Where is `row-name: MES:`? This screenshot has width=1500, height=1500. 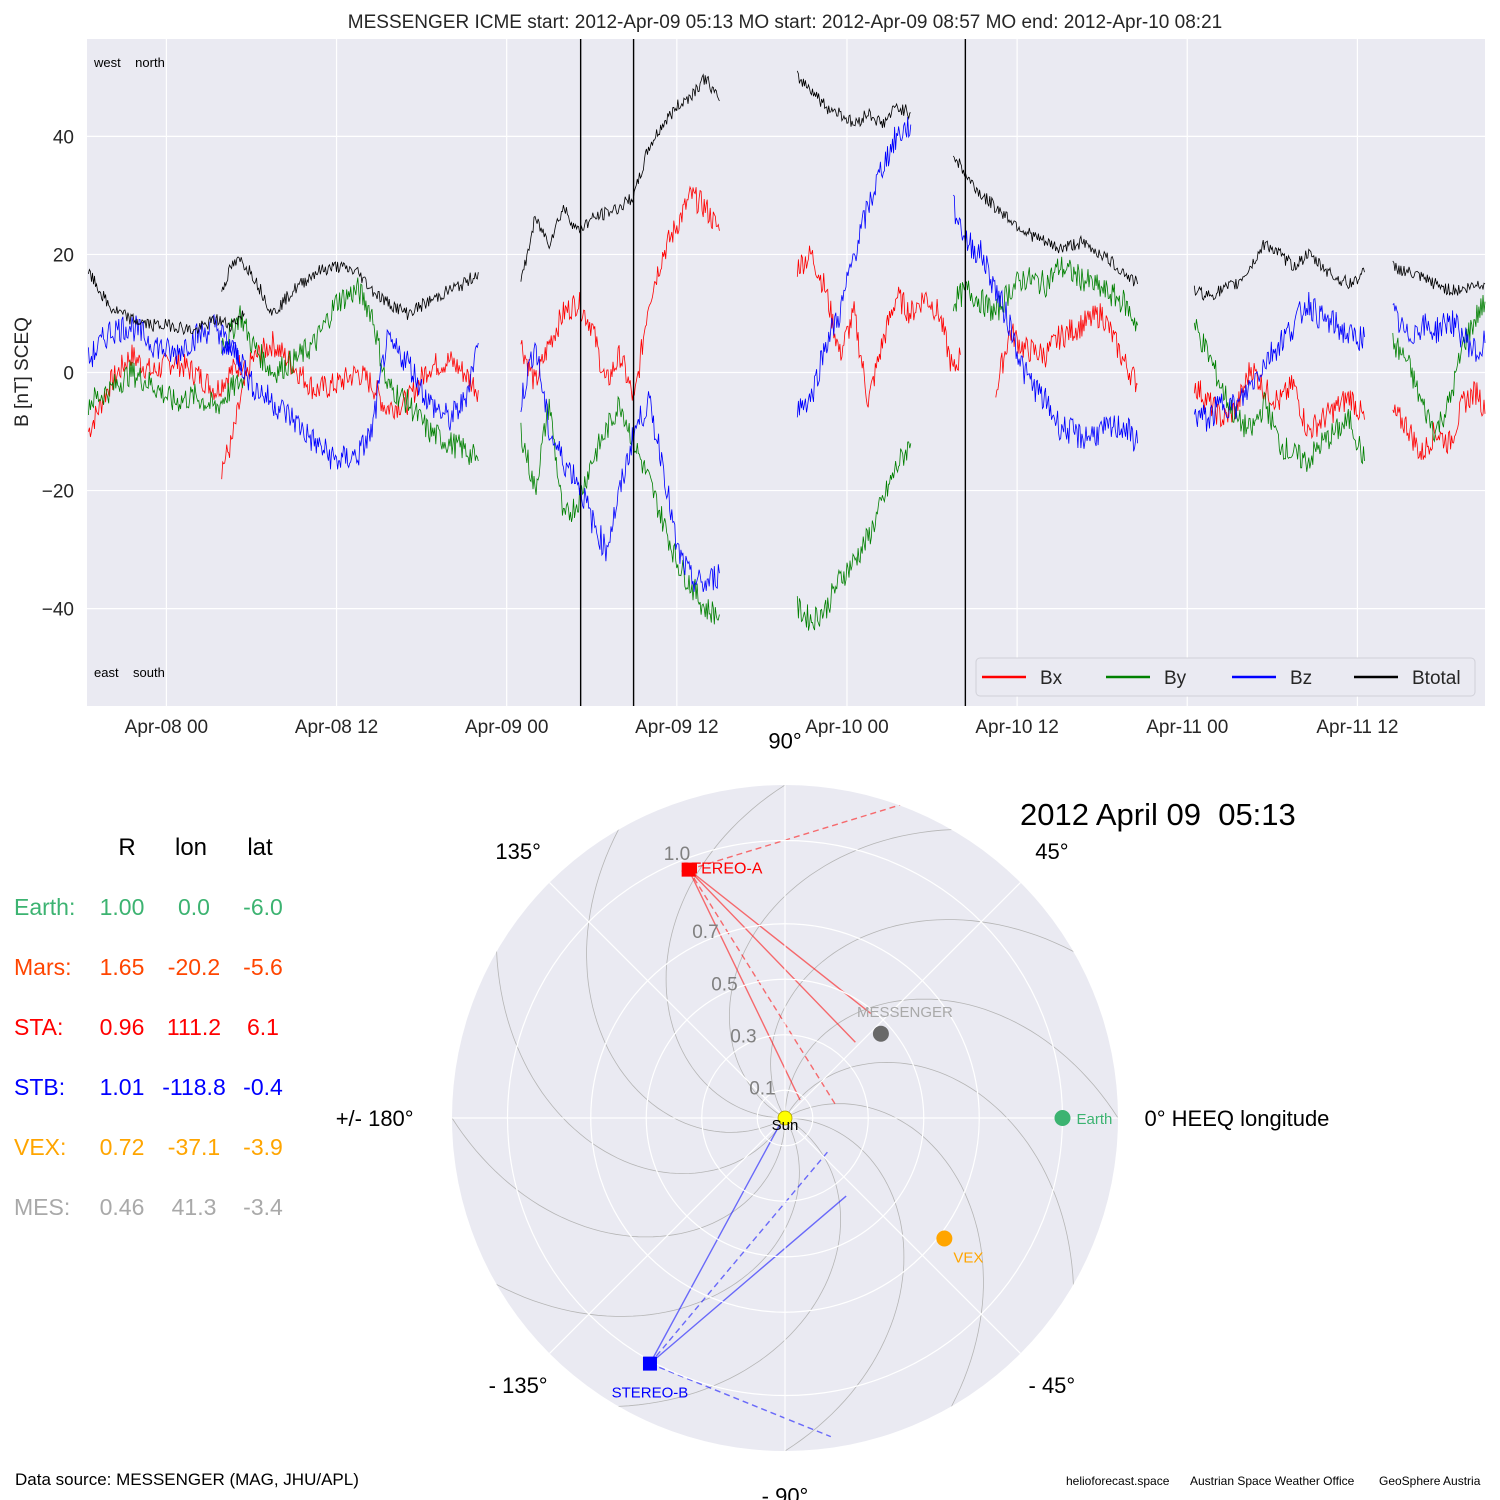 row-name: MES: is located at coordinates (42, 1207).